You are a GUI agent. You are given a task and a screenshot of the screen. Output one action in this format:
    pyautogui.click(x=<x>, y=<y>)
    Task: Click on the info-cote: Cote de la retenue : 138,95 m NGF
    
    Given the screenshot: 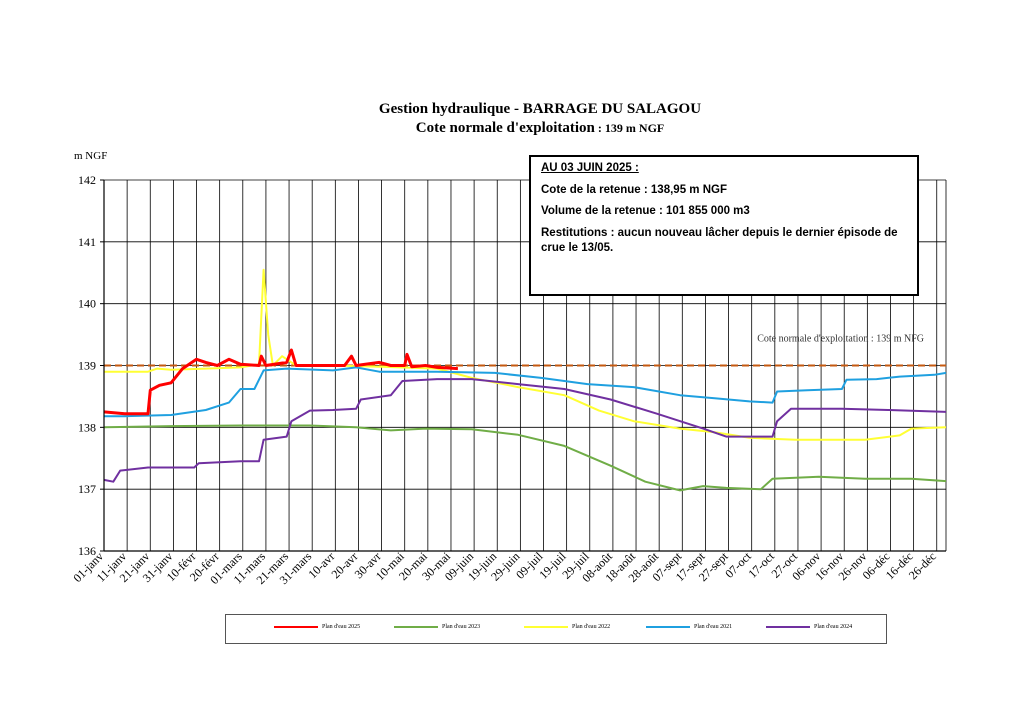 What is the action you would take?
    pyautogui.click(x=634, y=190)
    